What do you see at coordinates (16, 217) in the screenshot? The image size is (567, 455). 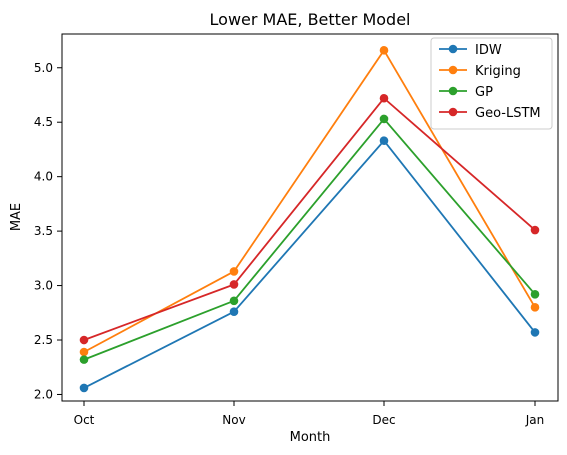 I see `y-axis-label: MAE` at bounding box center [16, 217].